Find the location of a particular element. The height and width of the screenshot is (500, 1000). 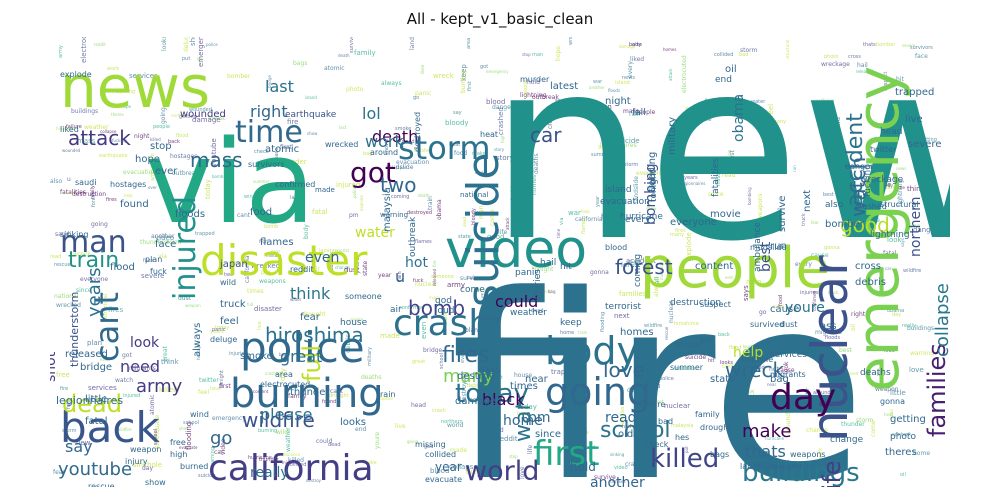

word-filler: thunderstorm is located at coordinates (160, 242).